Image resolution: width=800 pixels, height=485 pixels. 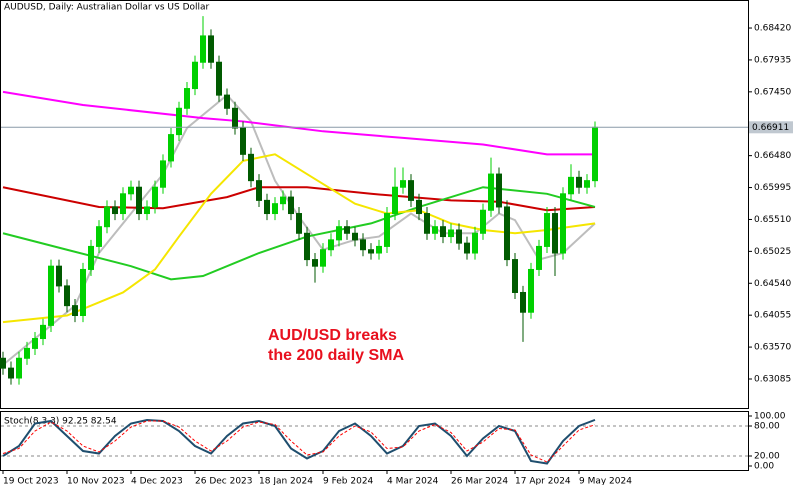 What do you see at coordinates (772, 156) in the screenshot?
I see `y-tick-label: 0.66480` at bounding box center [772, 156].